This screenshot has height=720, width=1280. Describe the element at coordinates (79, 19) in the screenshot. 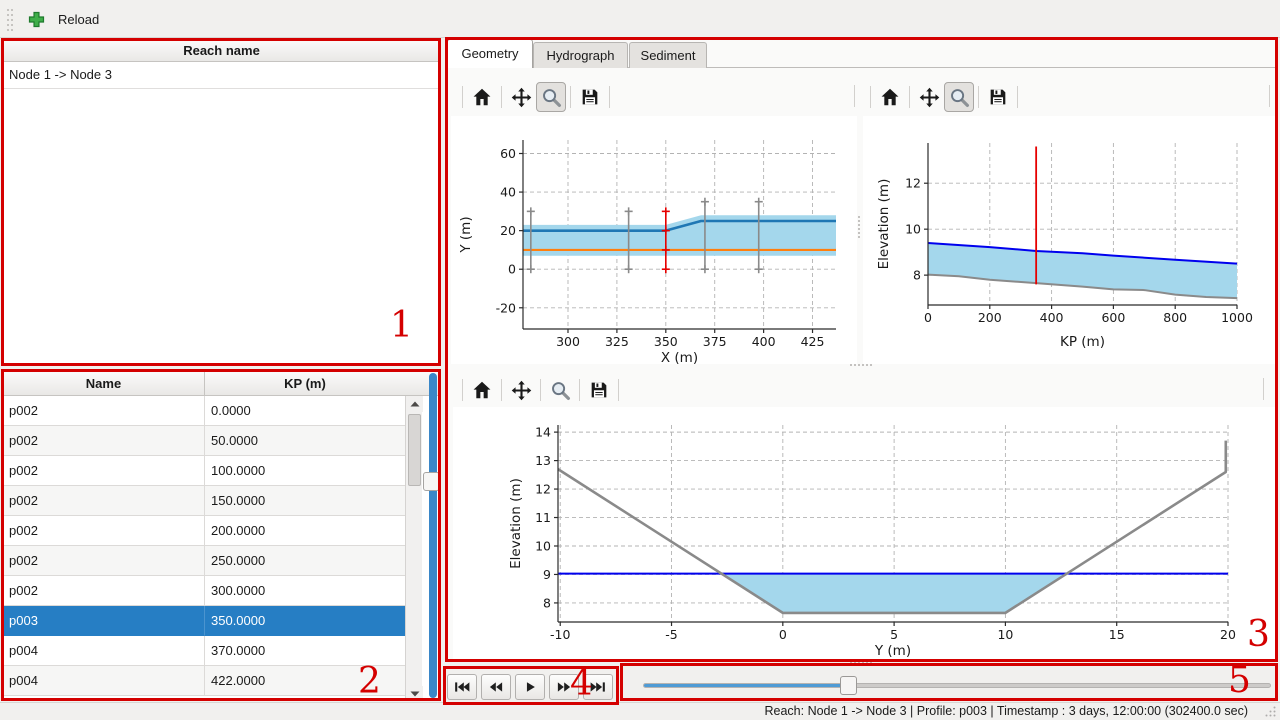

I see `reload-button-label: Reload` at that location.